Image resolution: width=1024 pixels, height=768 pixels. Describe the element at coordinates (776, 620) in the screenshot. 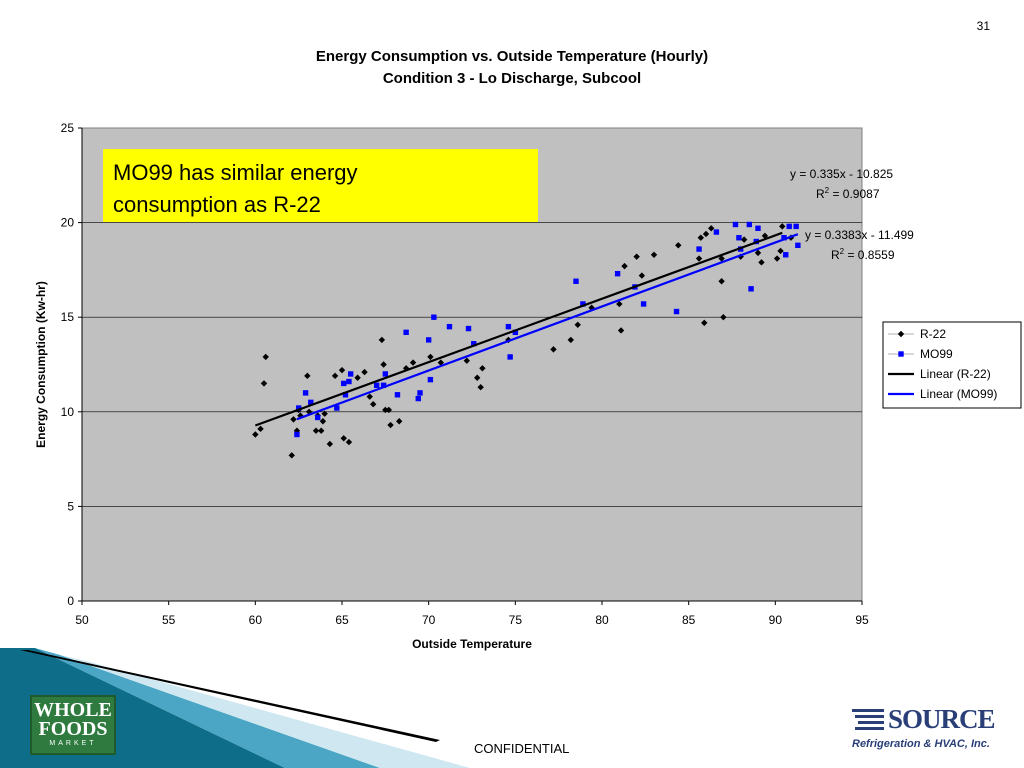

I see `x-tick-label: 90` at that location.